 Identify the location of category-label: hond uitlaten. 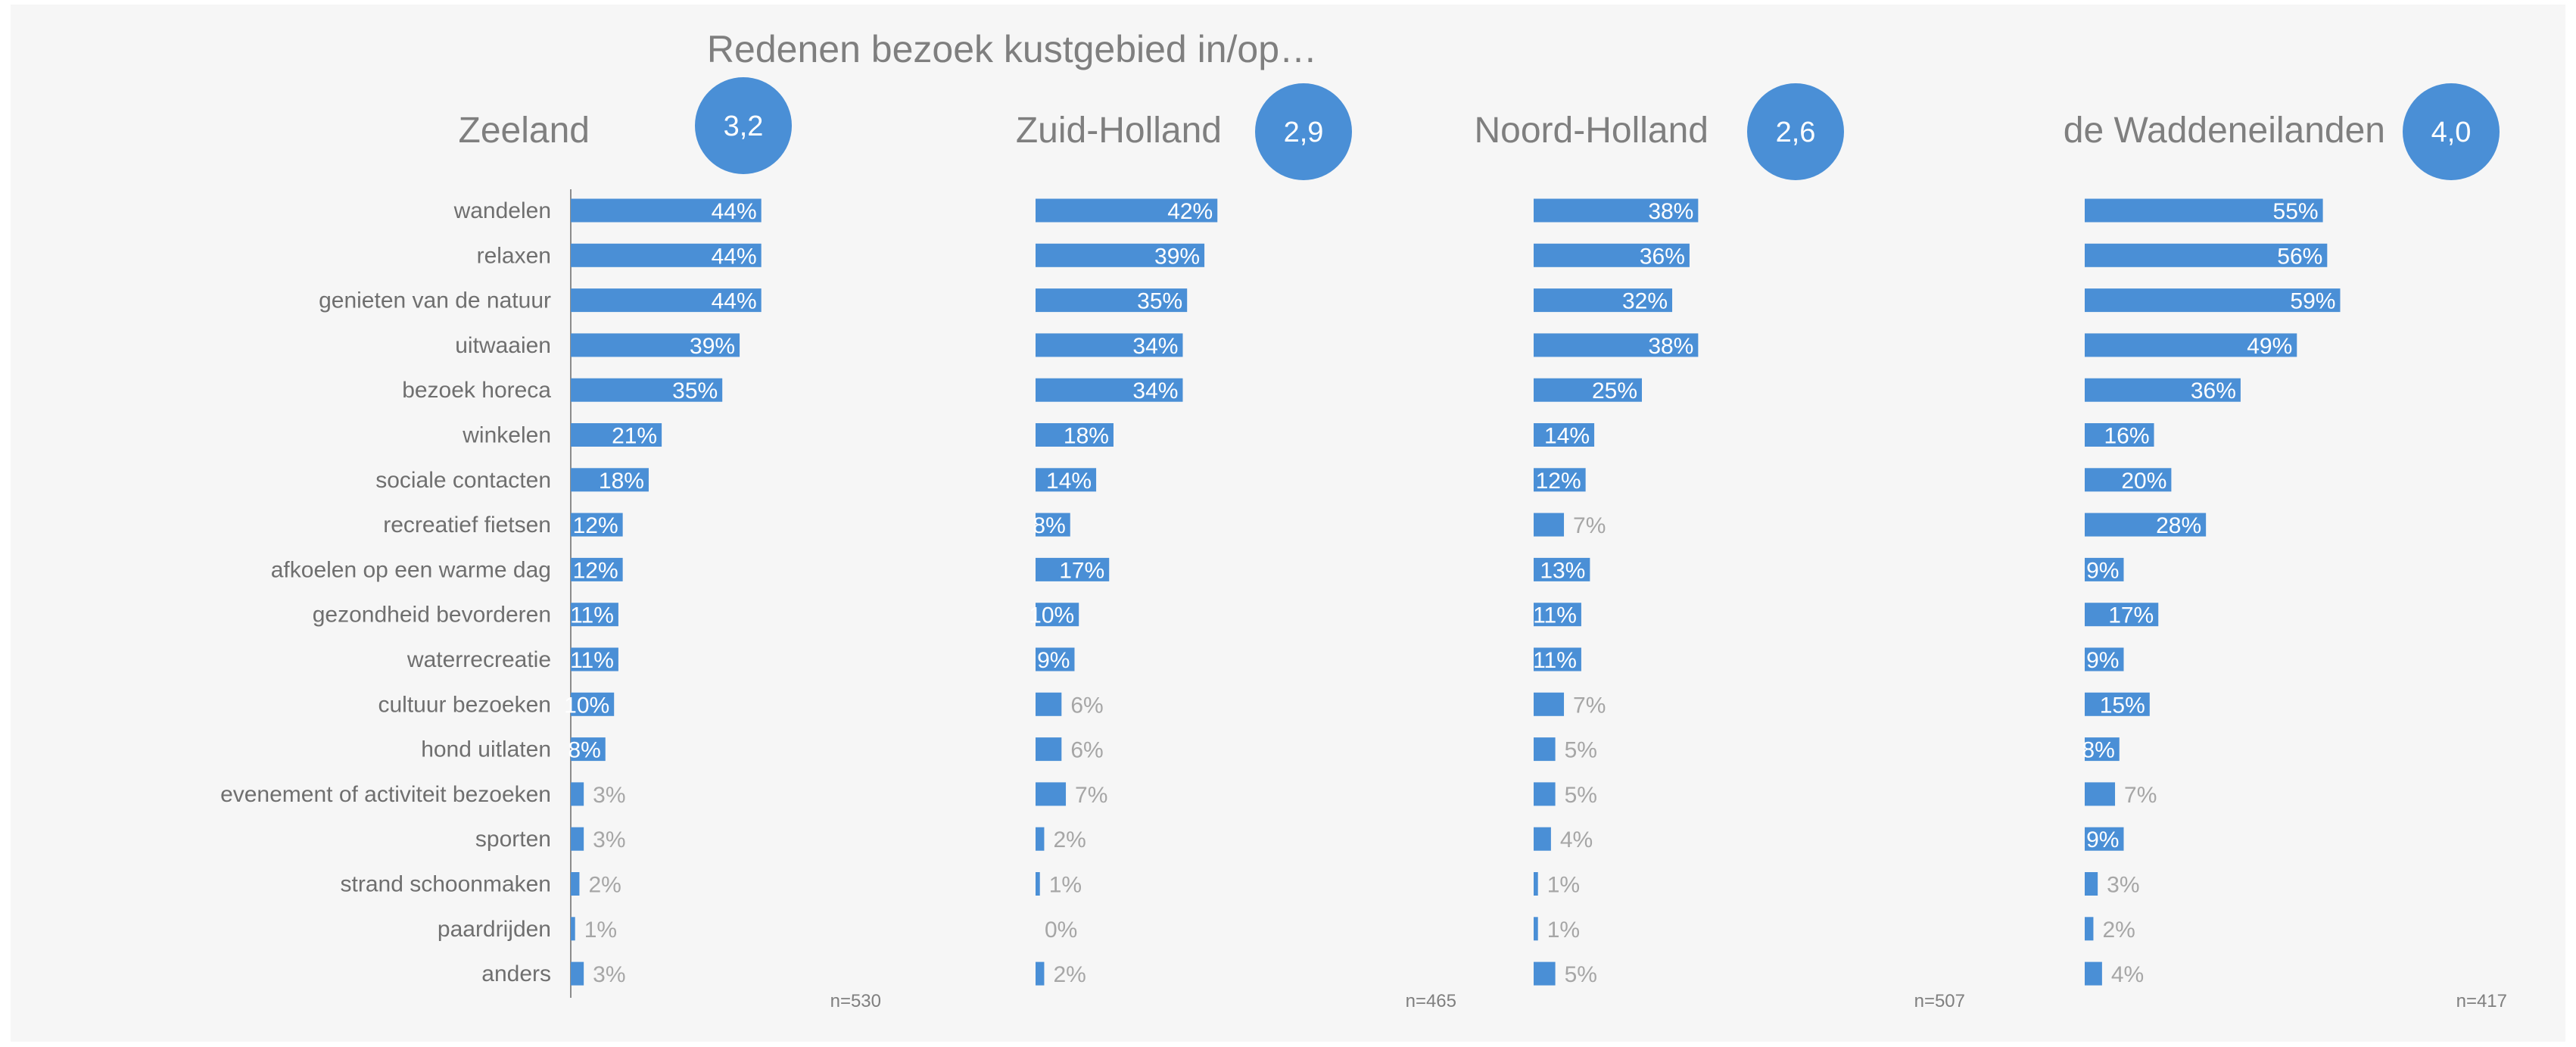
(486, 749).